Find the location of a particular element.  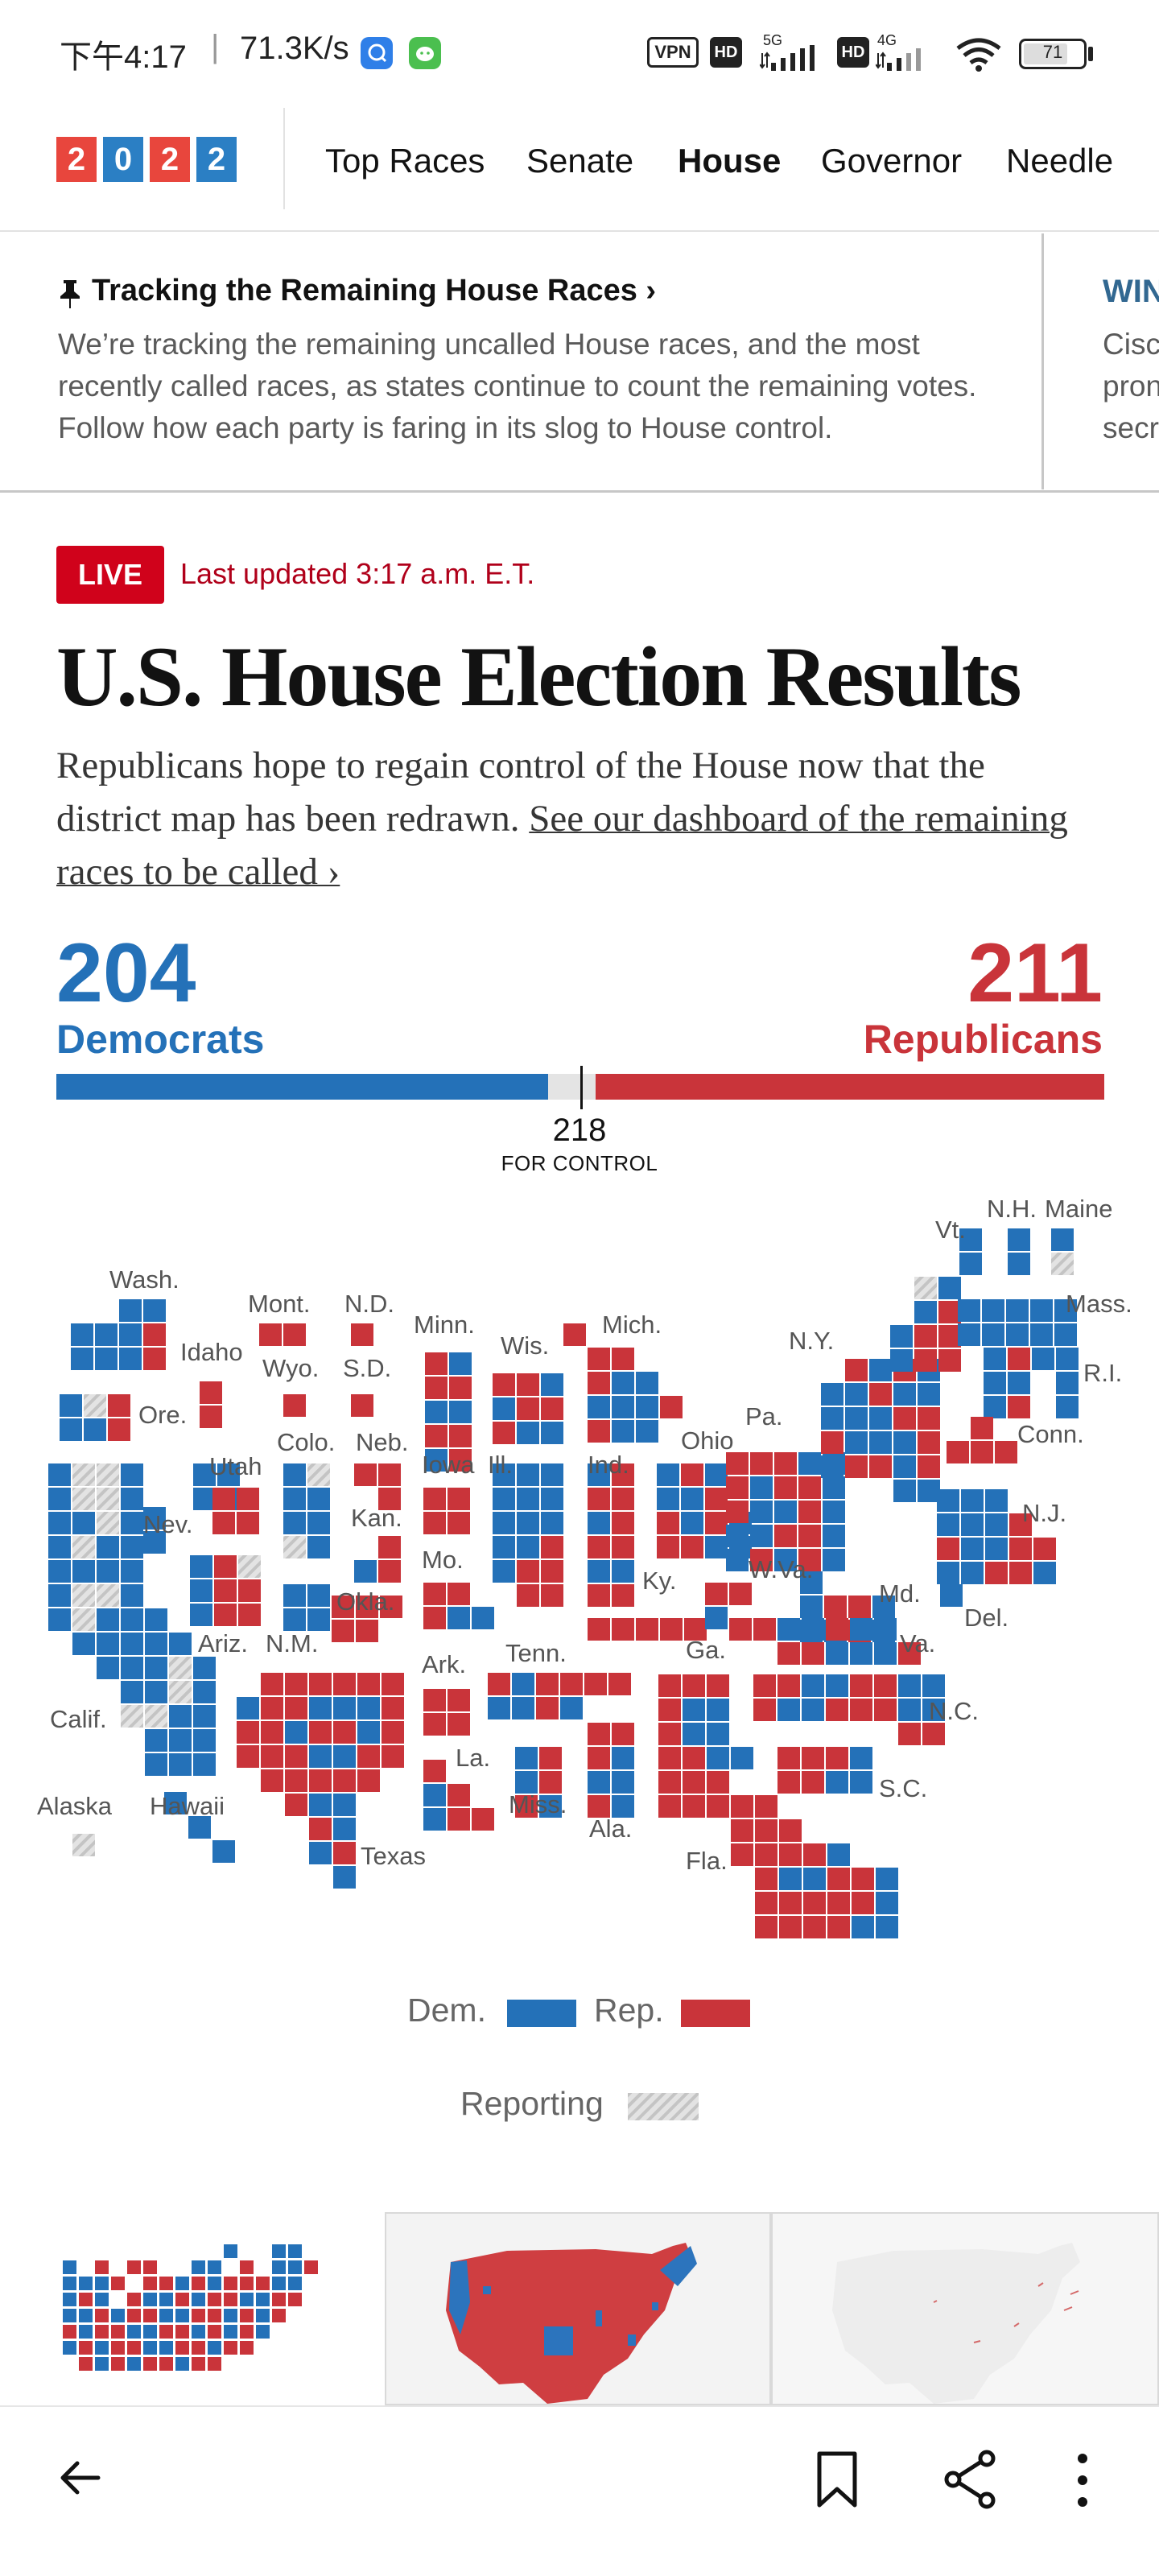

nav-needle: Needle is located at coordinates (1060, 161).